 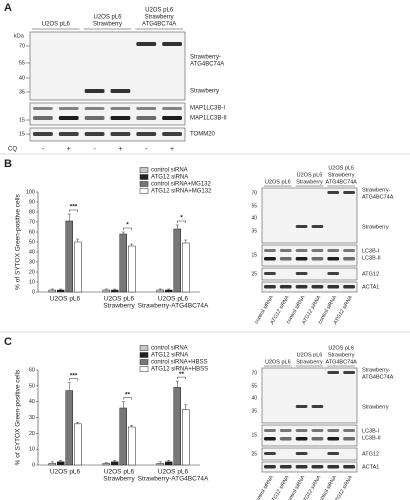 I want to click on legend-label: ATG12 siRNA+MG132, so click(x=181, y=192).